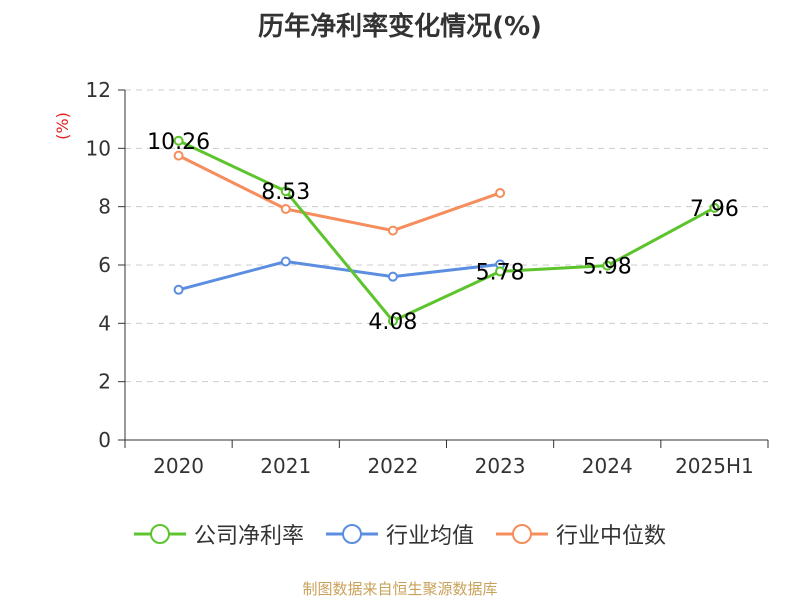  Describe the element at coordinates (98, 90) in the screenshot. I see `y-tick-label: 12` at that location.